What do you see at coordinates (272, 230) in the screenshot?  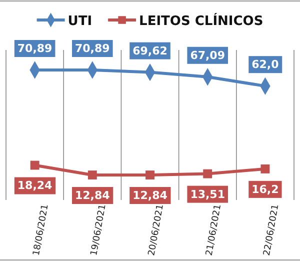 I see `x-tick-label: 22/06/2021` at bounding box center [272, 230].